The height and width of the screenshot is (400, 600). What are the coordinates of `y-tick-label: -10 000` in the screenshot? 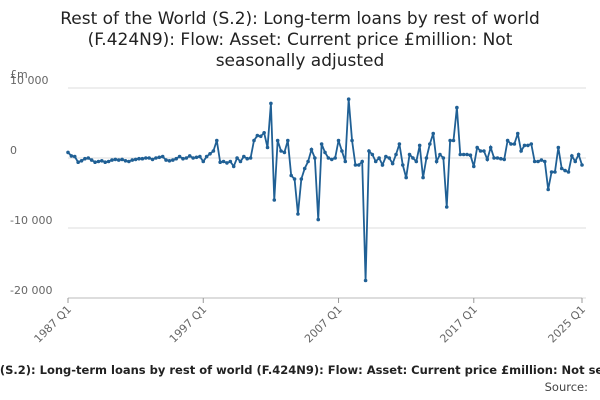 It's located at (31, 220).